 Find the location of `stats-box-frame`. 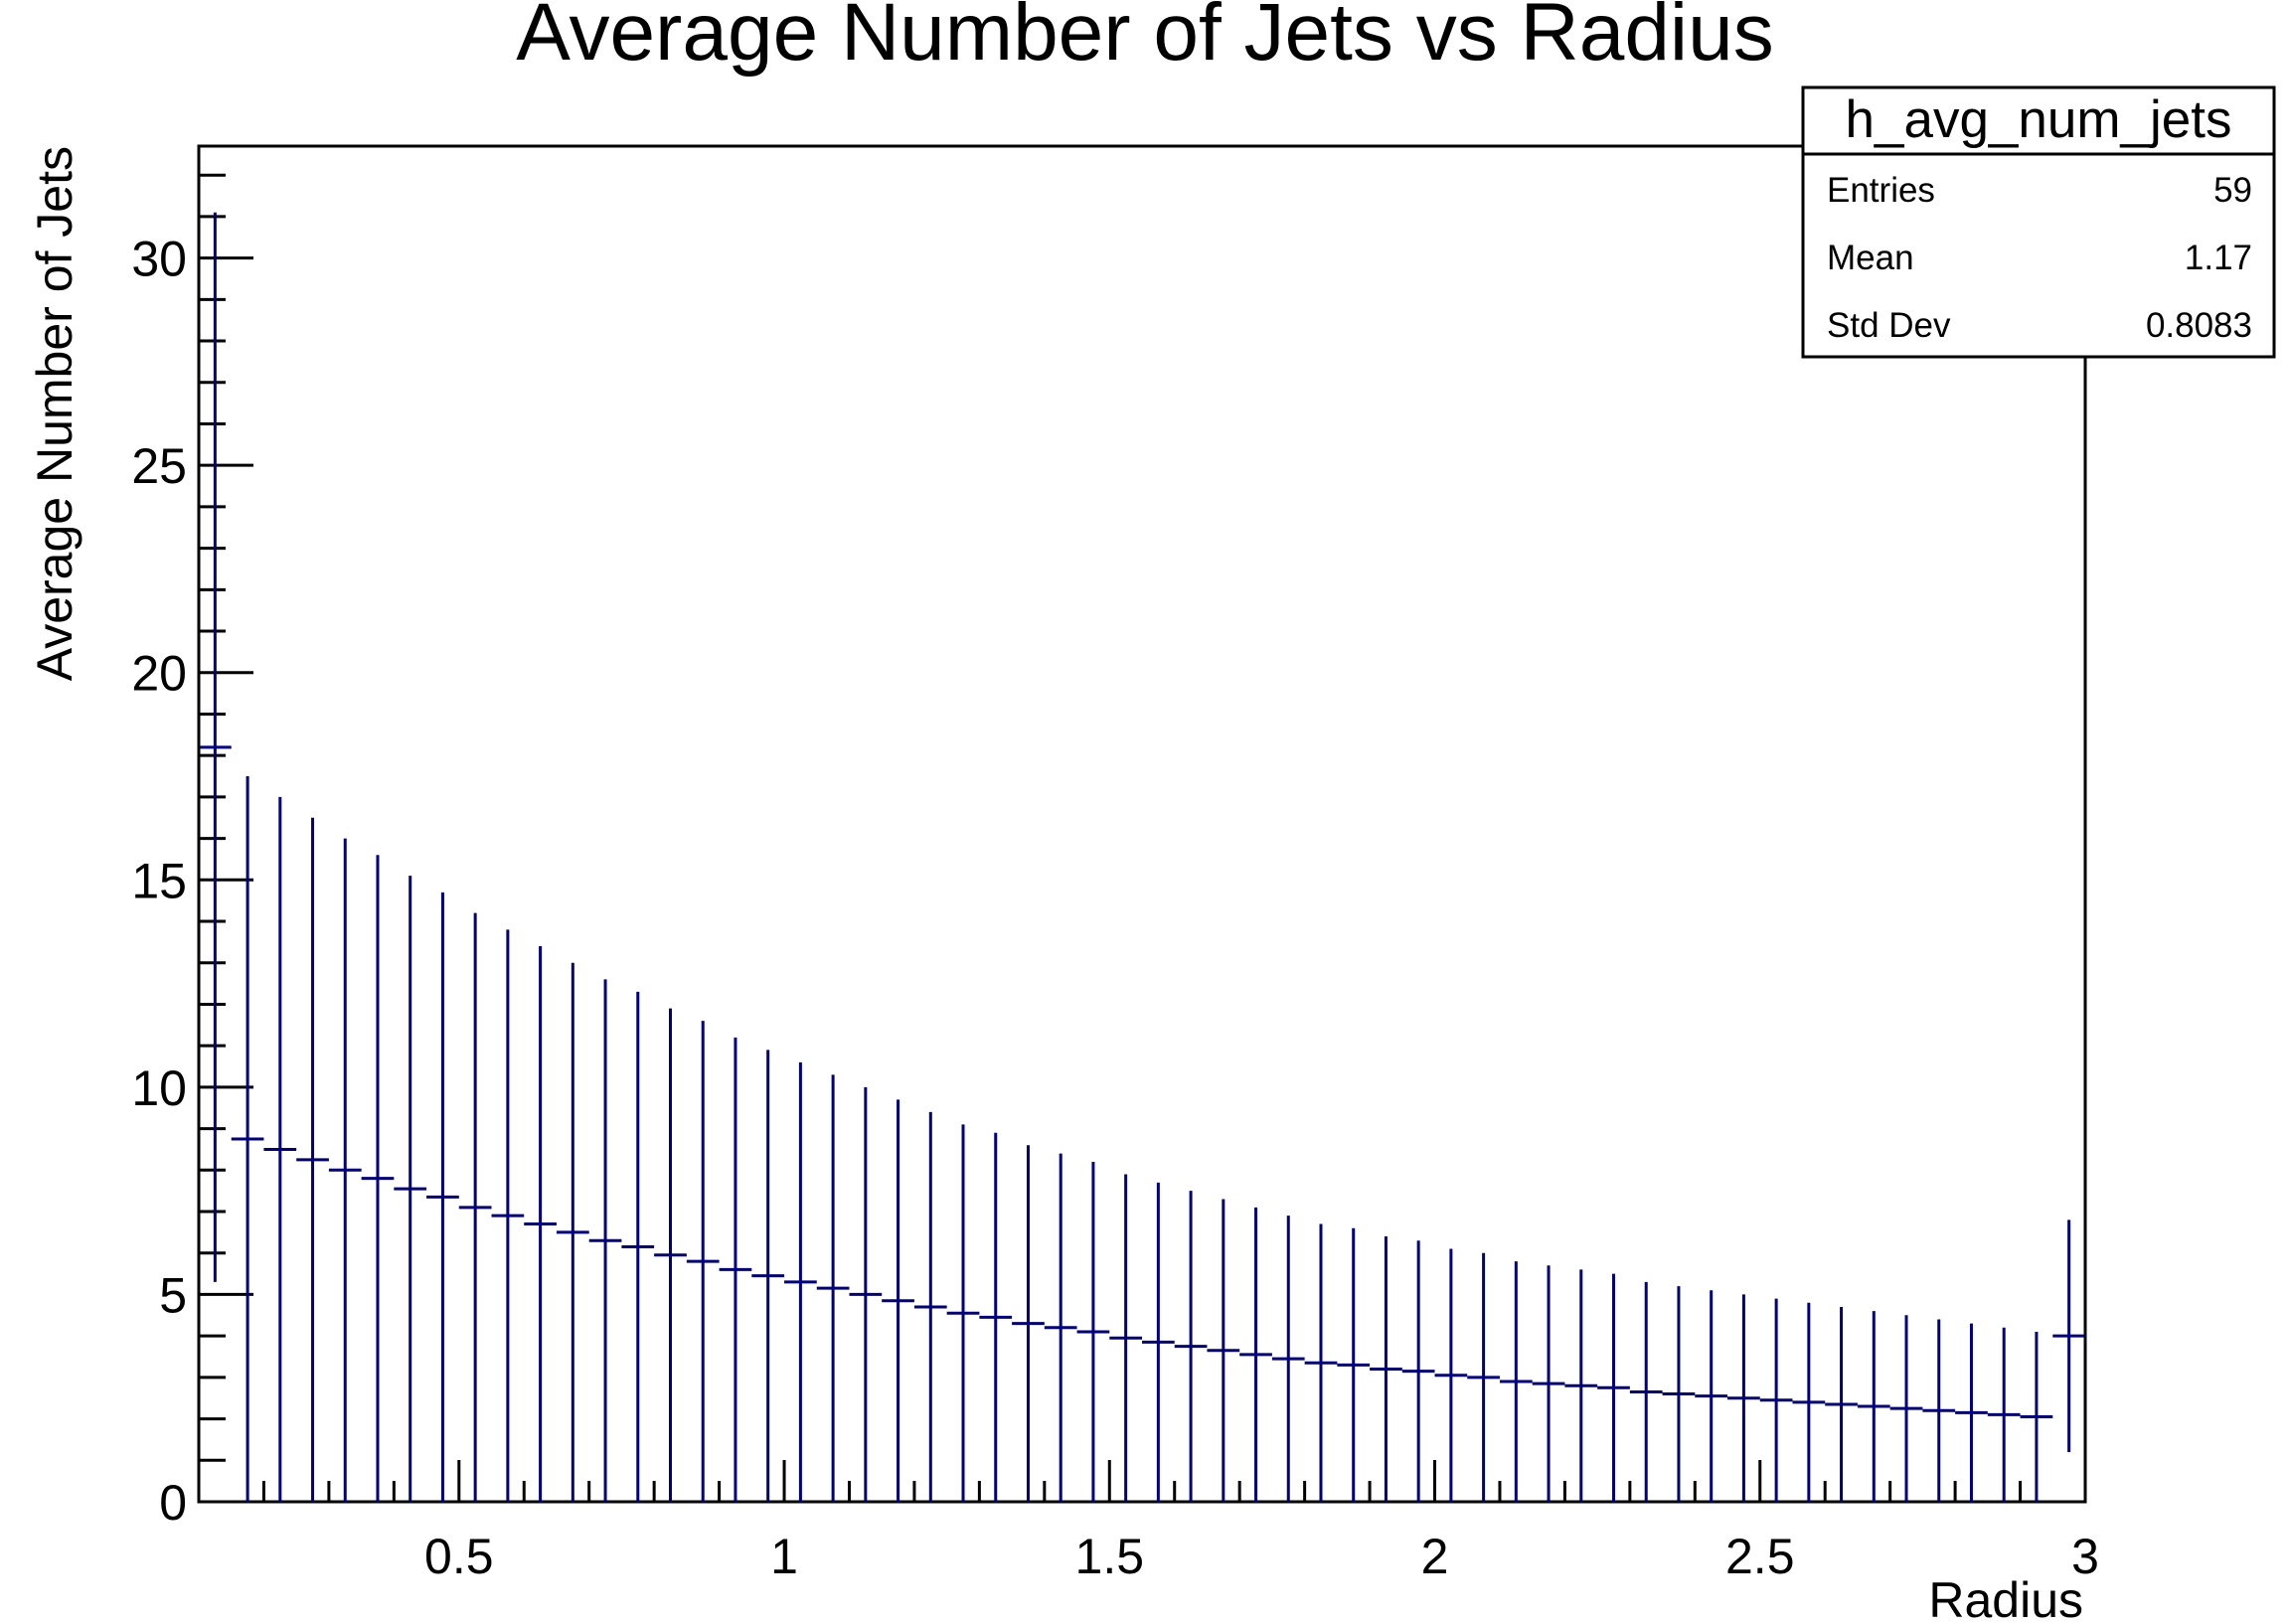

stats-box-frame is located at coordinates (2039, 222).